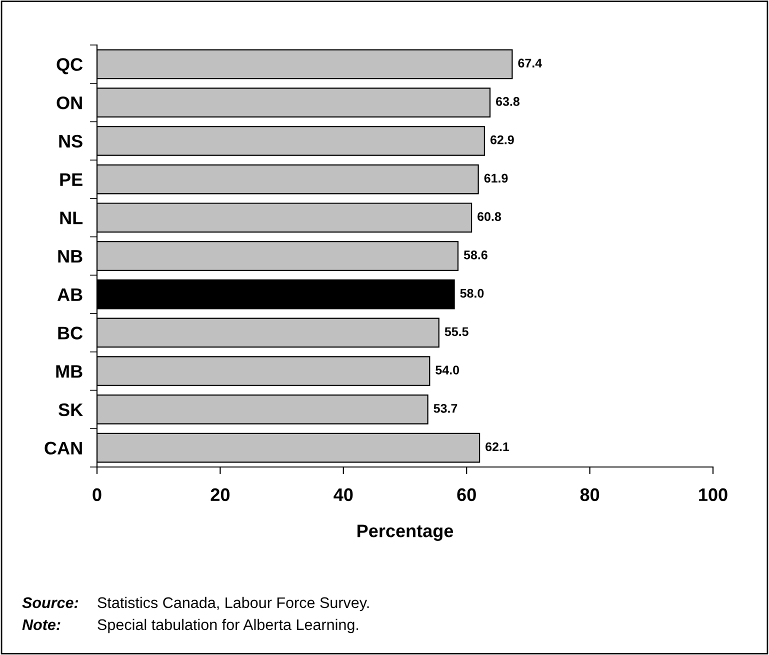 The image size is (769, 655). I want to click on data-label: 58.0, so click(472, 293).